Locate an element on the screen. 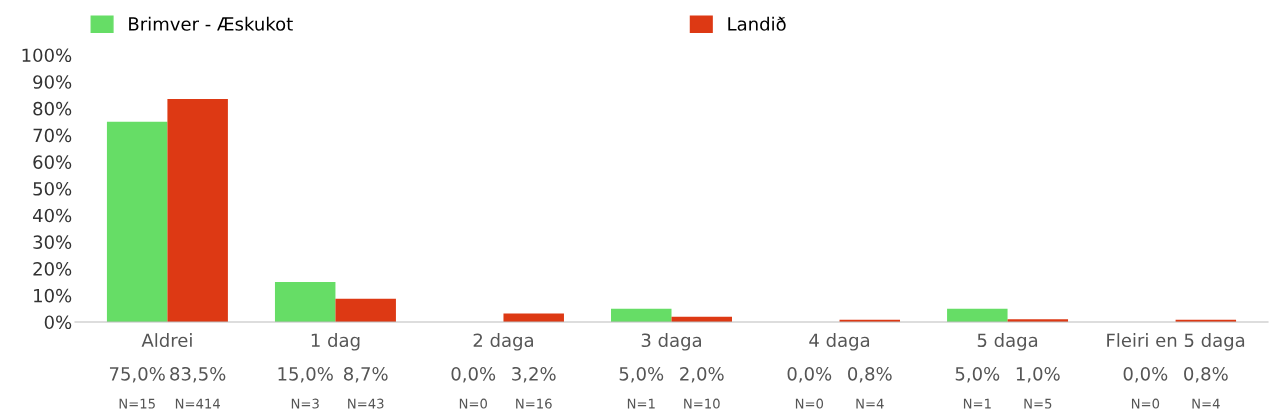 Image resolution: width=1276 pixels, height=412 pixels. data-label: 3,2% N=16 is located at coordinates (534, 387).